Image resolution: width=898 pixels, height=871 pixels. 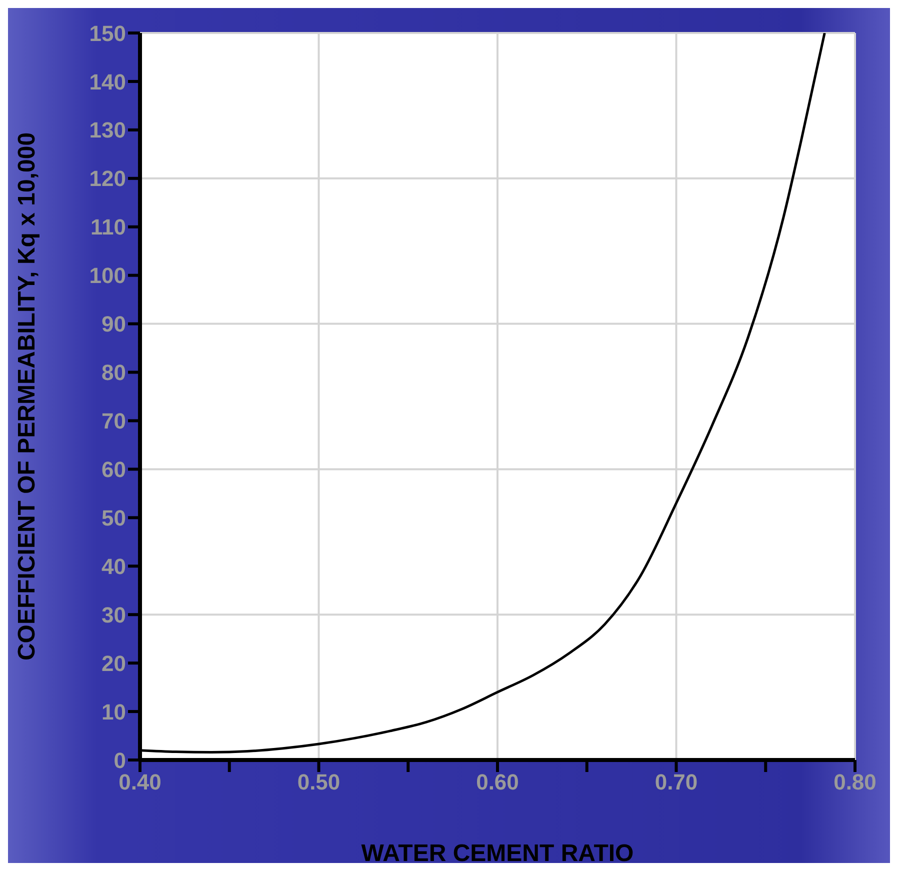 I want to click on y-tick-label: 150, so click(x=107, y=33).